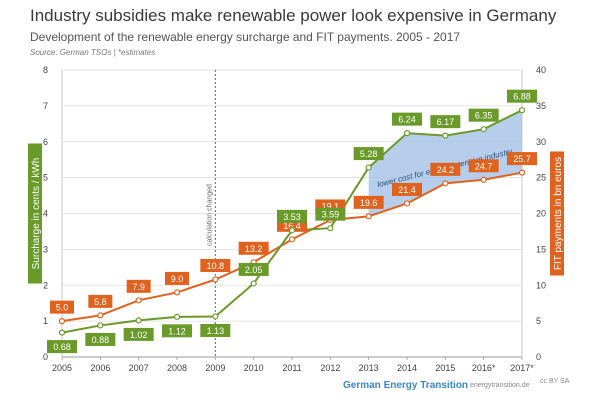 The height and width of the screenshot is (411, 605). I want to click on y-right-title-text: FIT payments in bn euros, so click(558, 213).